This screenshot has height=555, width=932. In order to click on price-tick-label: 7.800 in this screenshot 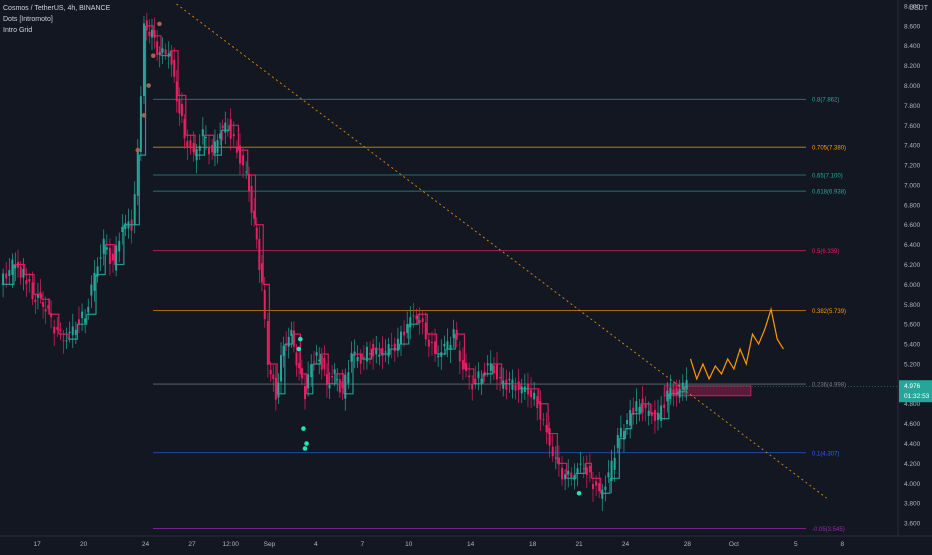, I will do `click(912, 106)`.